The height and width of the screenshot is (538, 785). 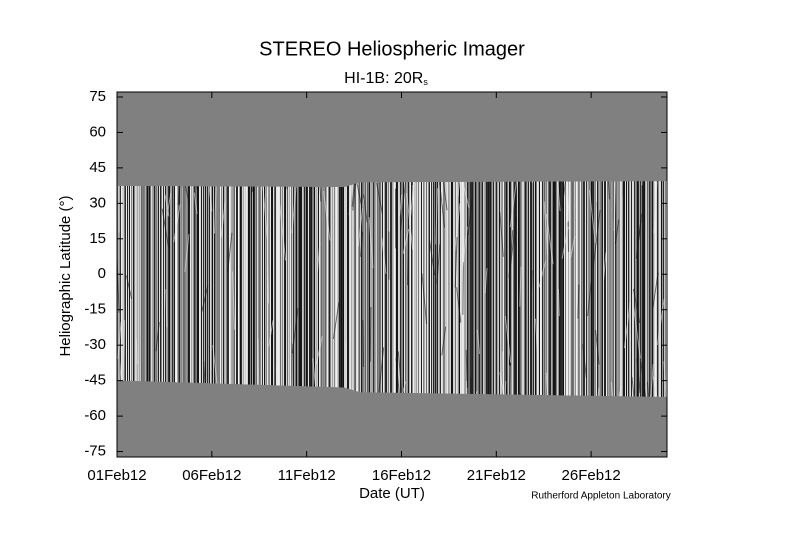 What do you see at coordinates (386, 78) in the screenshot?
I see `chart-subtitle: HI-1B: 20Rs` at bounding box center [386, 78].